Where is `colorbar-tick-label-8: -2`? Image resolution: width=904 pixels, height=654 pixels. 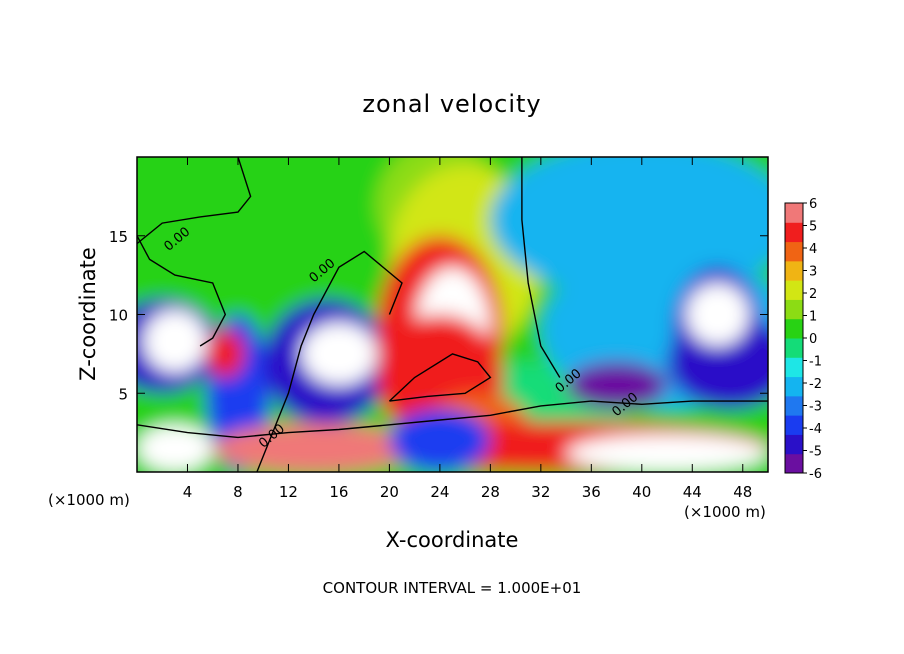
colorbar-tick-label-8: -2 is located at coordinates (815, 384).